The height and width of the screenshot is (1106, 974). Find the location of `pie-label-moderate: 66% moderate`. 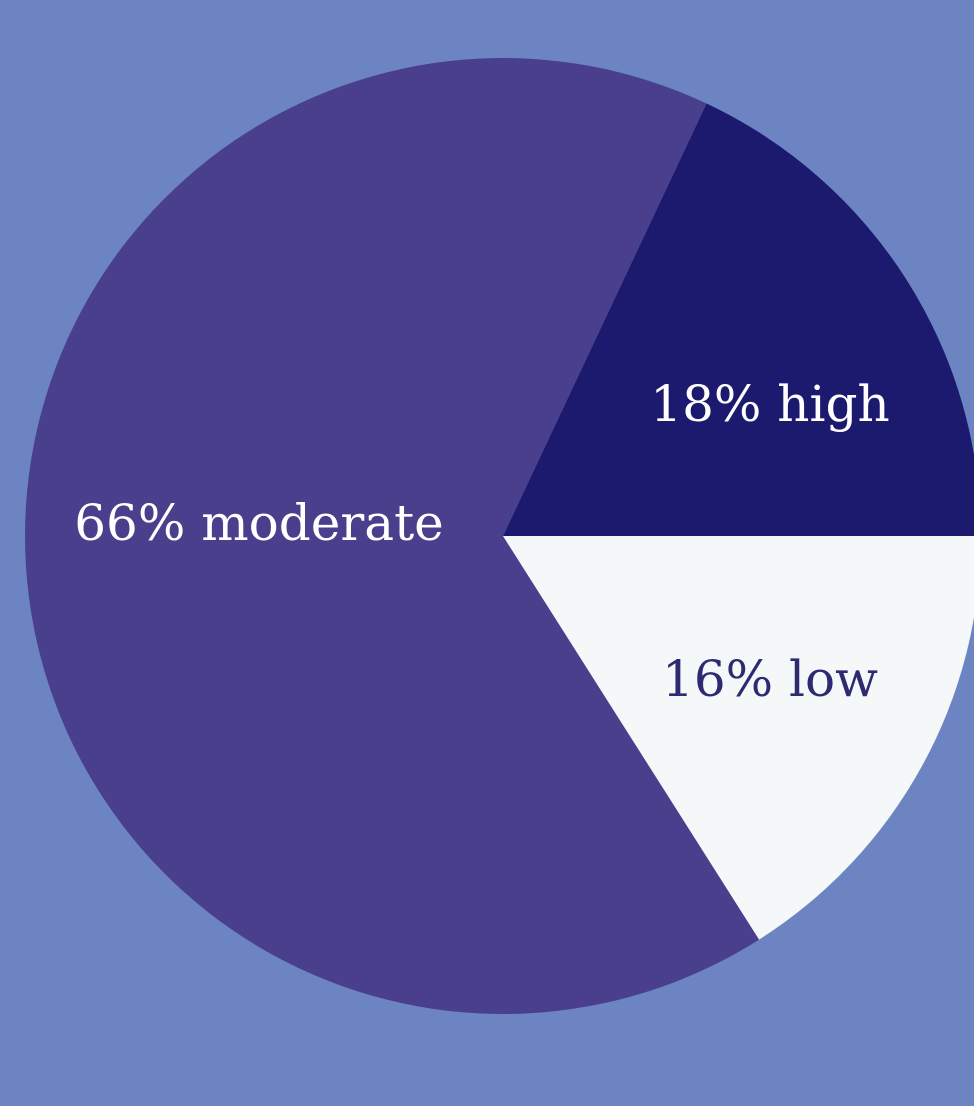

pie-label-moderate: 66% moderate is located at coordinates (259, 523).